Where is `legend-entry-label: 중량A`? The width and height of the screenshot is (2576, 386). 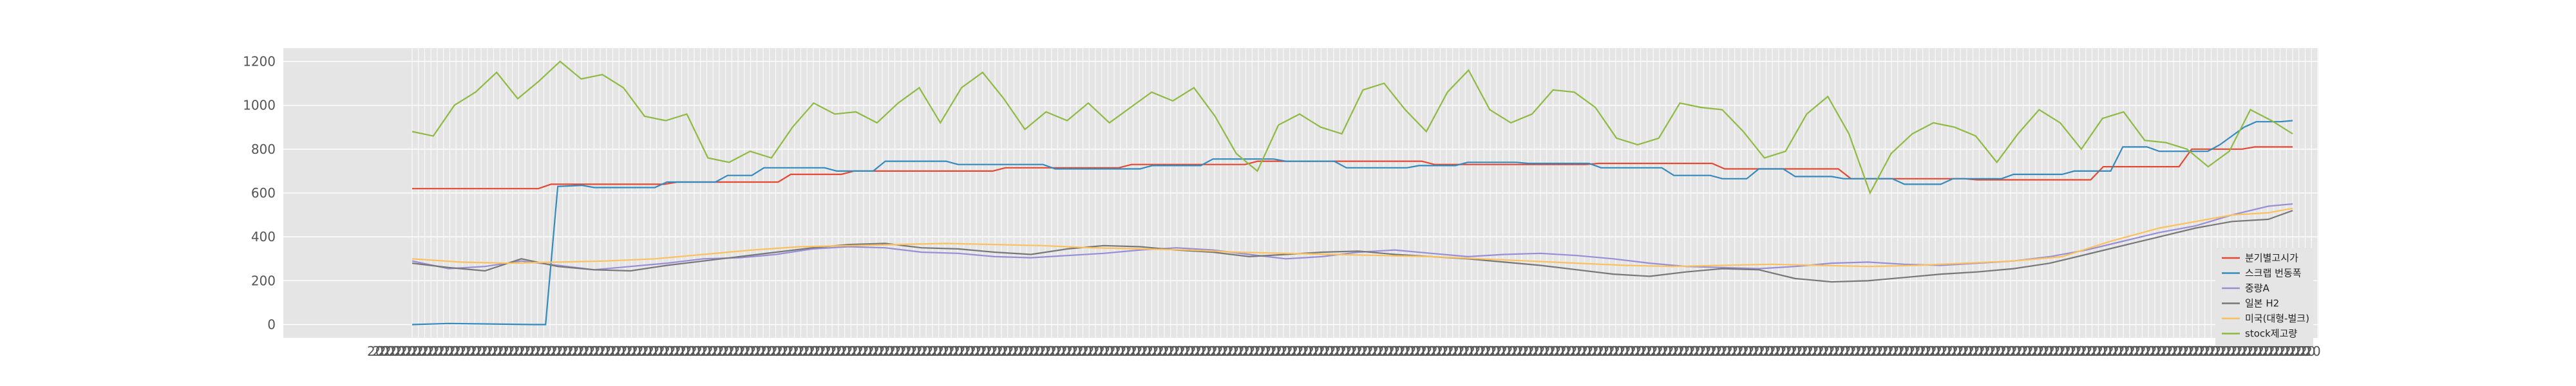 legend-entry-label: 중량A is located at coordinates (2258, 288).